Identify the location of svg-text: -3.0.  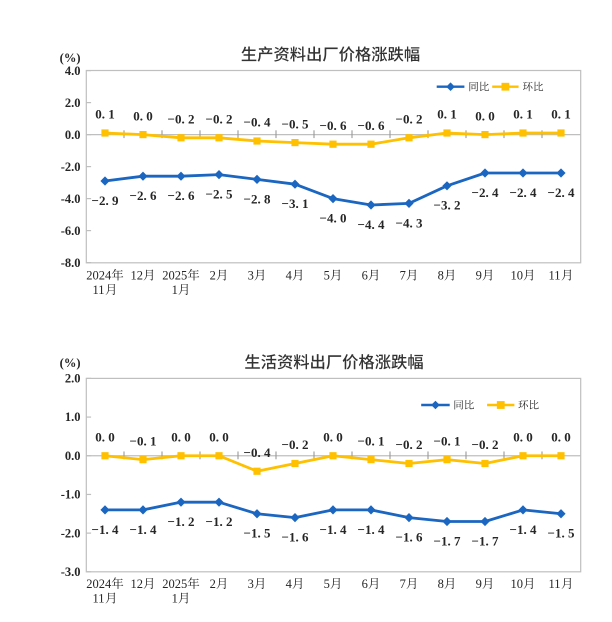
(71, 572).